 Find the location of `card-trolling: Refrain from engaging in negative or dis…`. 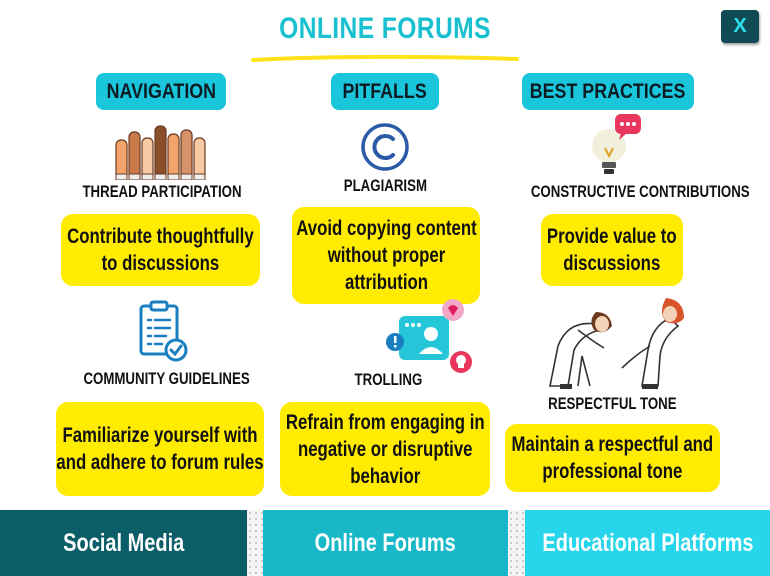

card-trolling: Refrain from engaging in negative or dis… is located at coordinates (385, 449).